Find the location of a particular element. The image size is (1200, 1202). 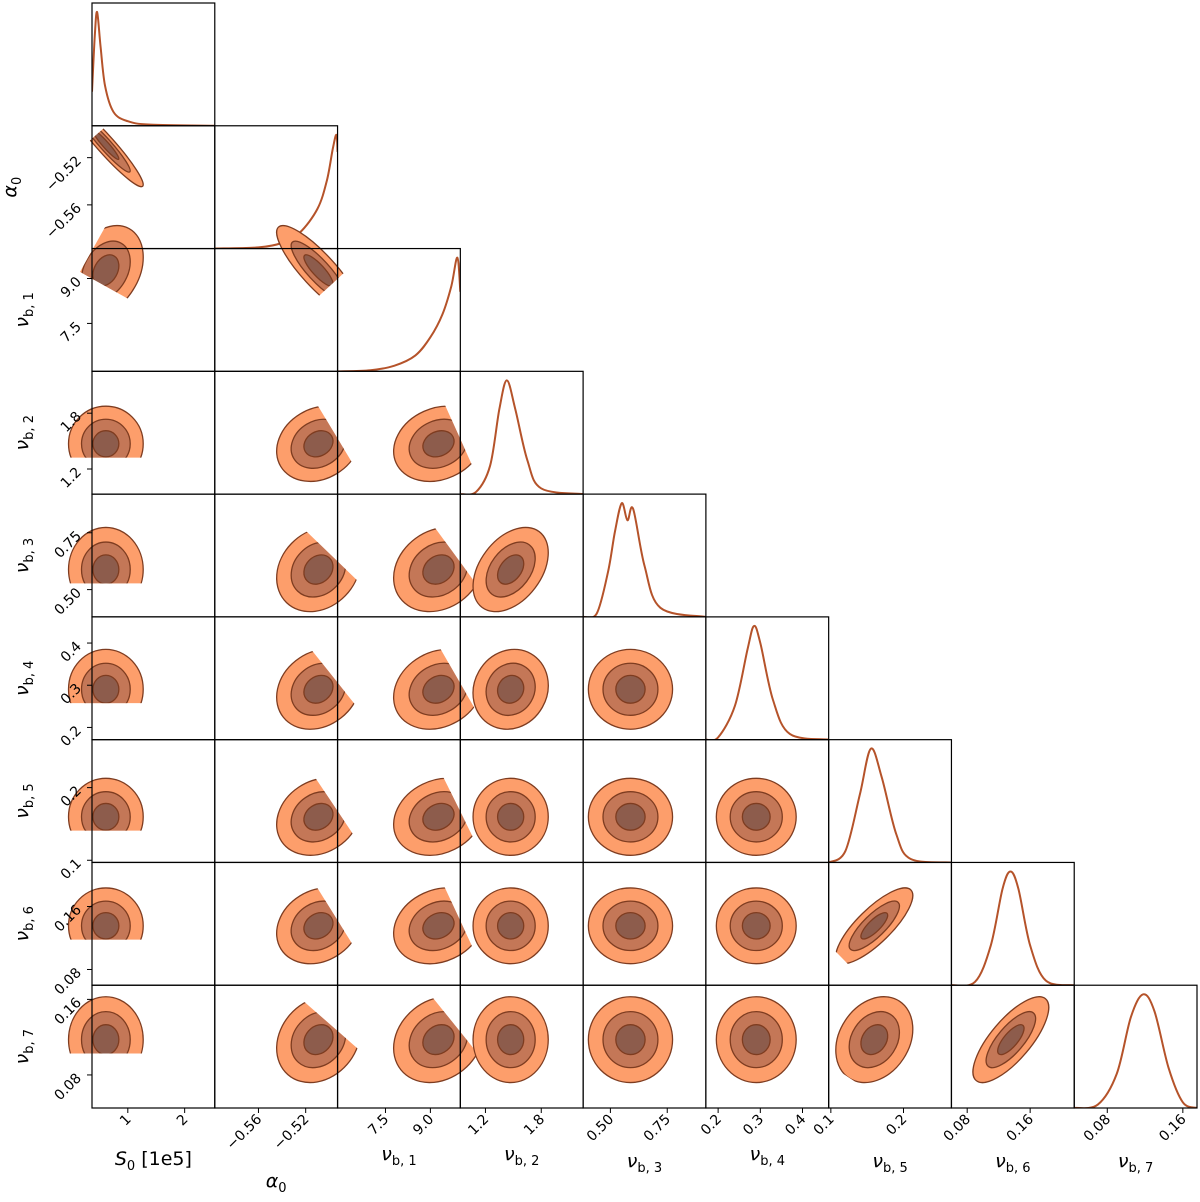

y-tick-label: −0.56 is located at coordinates (64, 221).